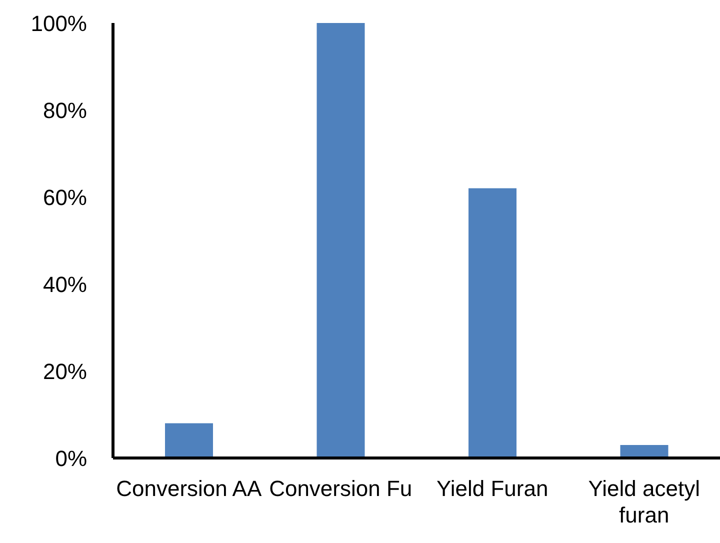 Image resolution: width=720 pixels, height=543 pixels. What do you see at coordinates (58, 23) in the screenshot?
I see `y-tick-label: 100%` at bounding box center [58, 23].